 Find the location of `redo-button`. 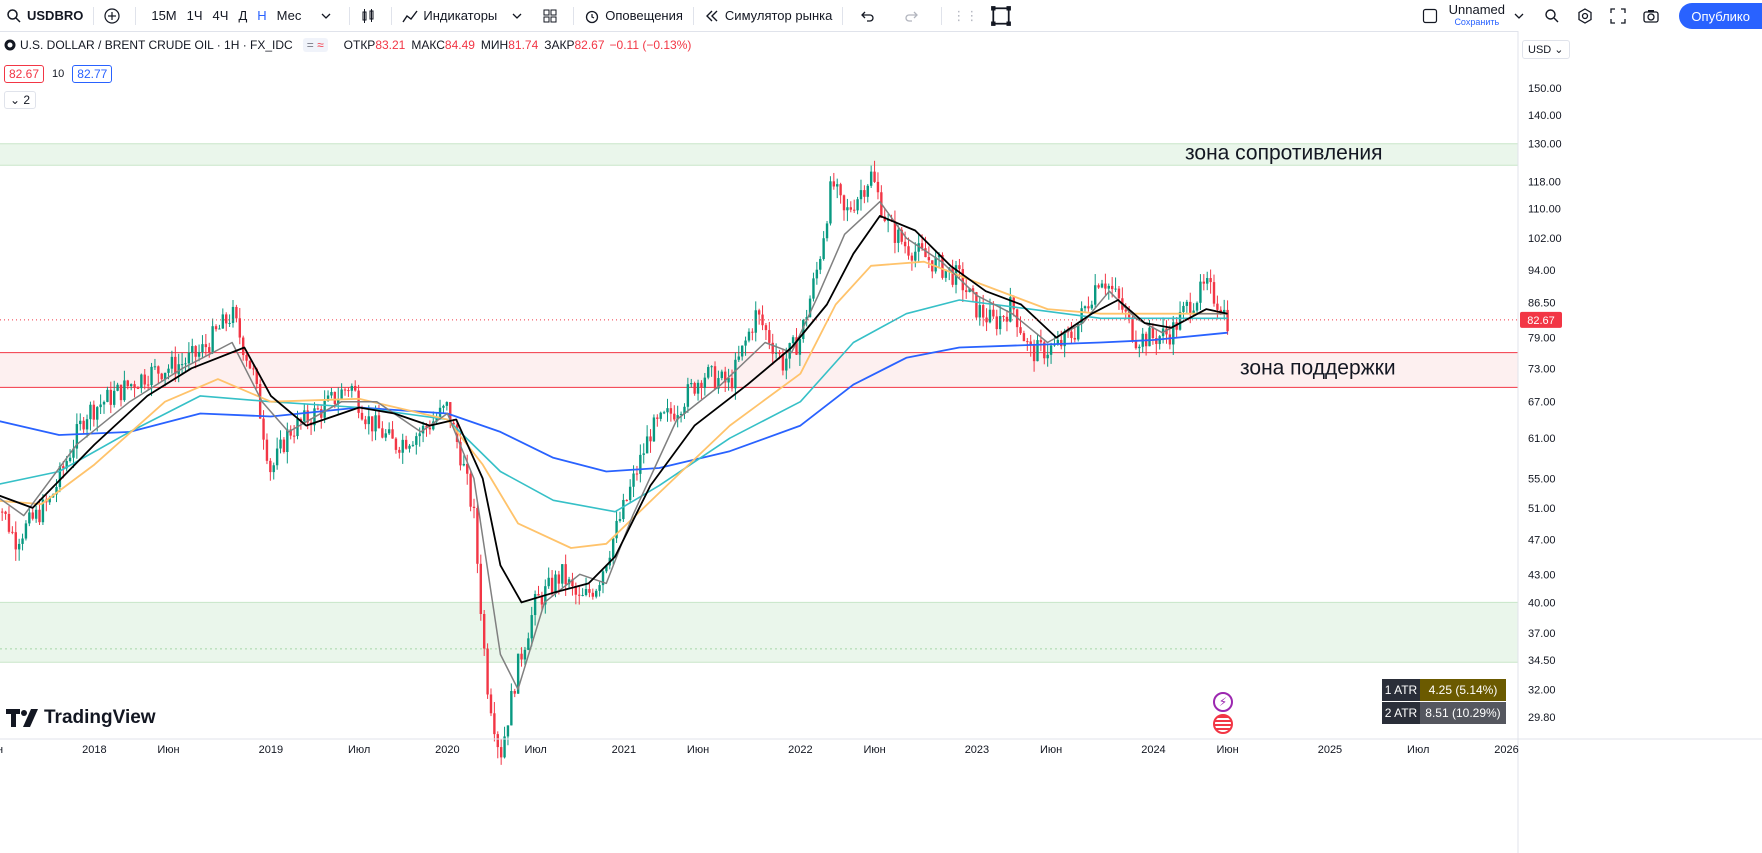

redo-button is located at coordinates (914, 15).